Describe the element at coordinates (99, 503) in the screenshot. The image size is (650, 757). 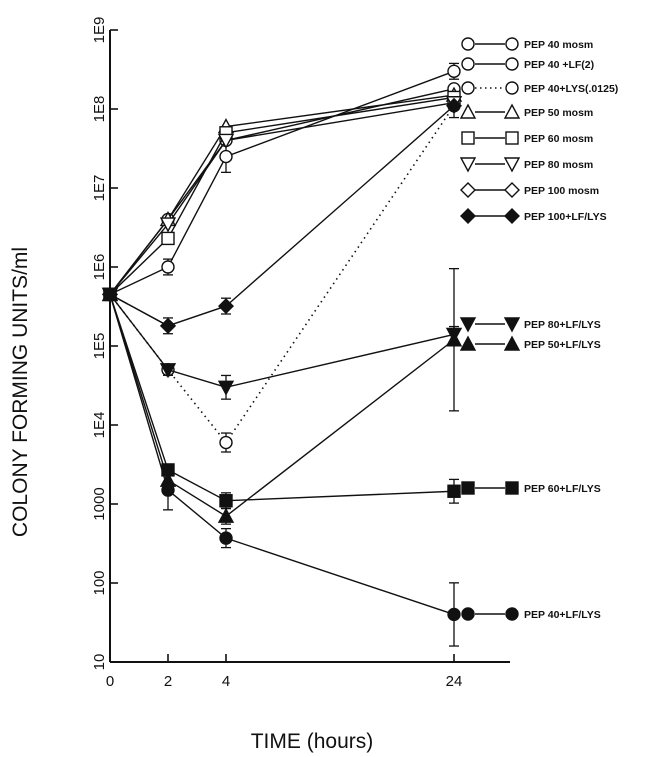
I see `y-tick-label: 1000` at that location.